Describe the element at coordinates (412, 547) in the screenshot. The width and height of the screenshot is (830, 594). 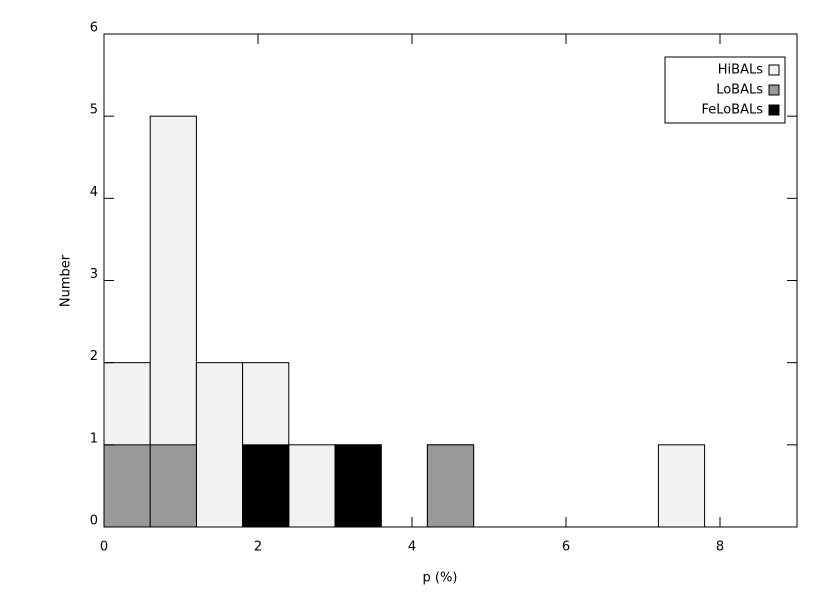
I see `x-tick-label: 4` at that location.